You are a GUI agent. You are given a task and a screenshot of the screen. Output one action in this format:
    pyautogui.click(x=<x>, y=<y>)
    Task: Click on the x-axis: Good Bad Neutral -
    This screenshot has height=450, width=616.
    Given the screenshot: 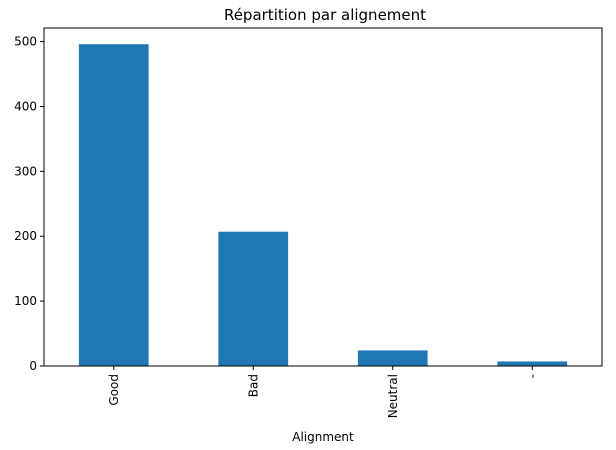 What is the action you would take?
    pyautogui.click(x=323, y=392)
    